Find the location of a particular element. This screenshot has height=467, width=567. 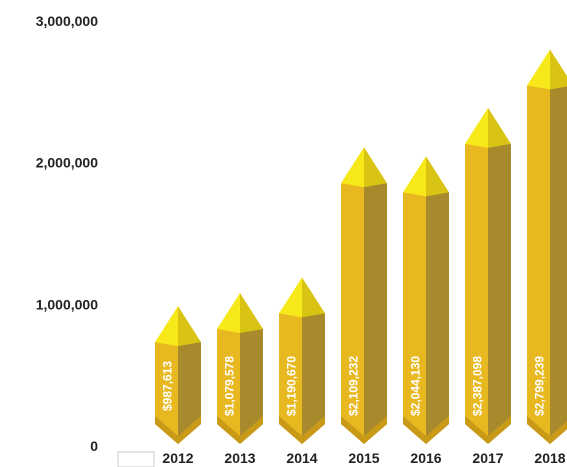

y-tick-label: 3,000,000 is located at coordinates (67, 21).